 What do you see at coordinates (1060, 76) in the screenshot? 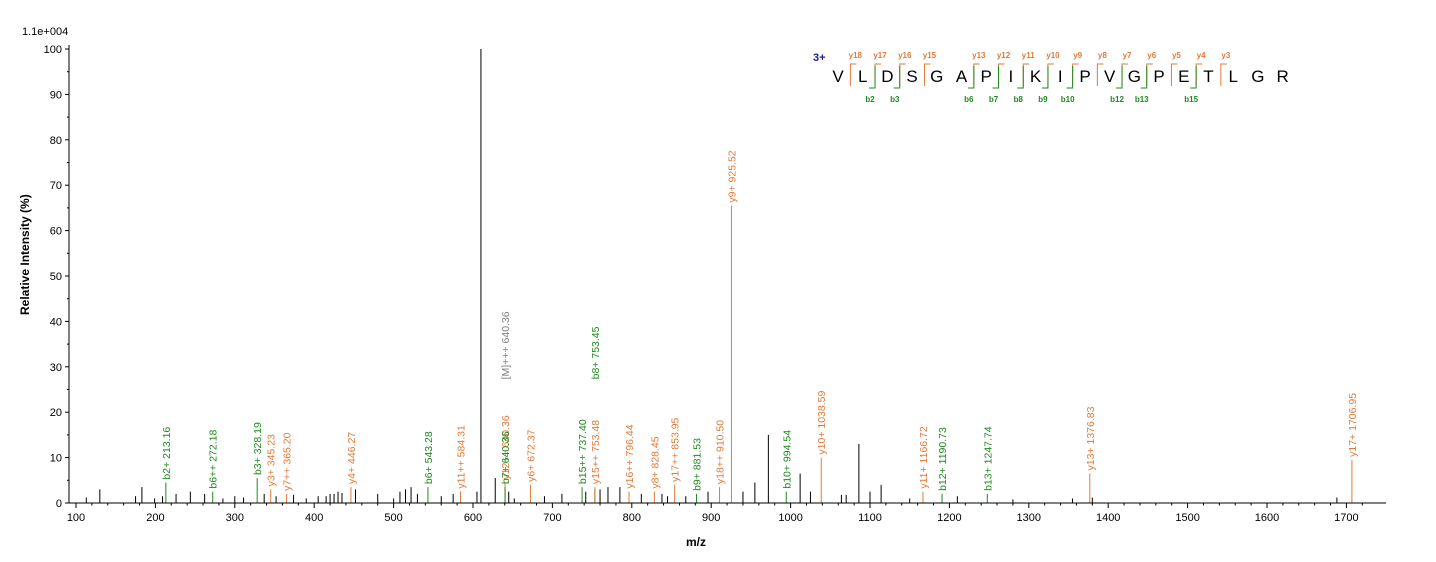
I see `sequence-residue: I` at bounding box center [1060, 76].